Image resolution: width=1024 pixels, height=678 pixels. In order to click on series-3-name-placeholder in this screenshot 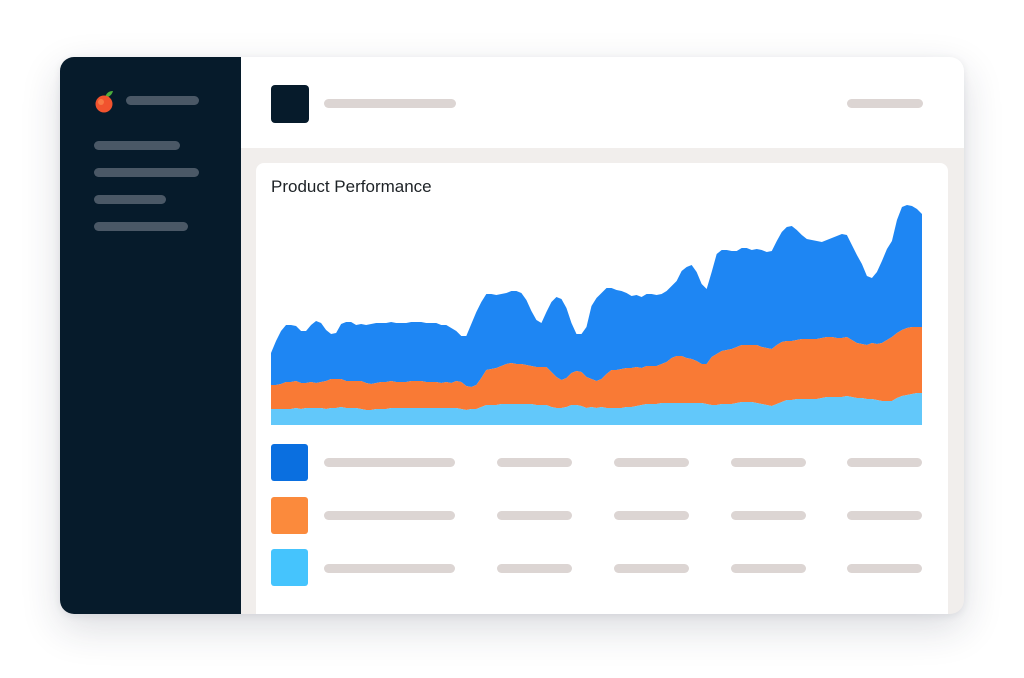, I will do `click(389, 568)`.